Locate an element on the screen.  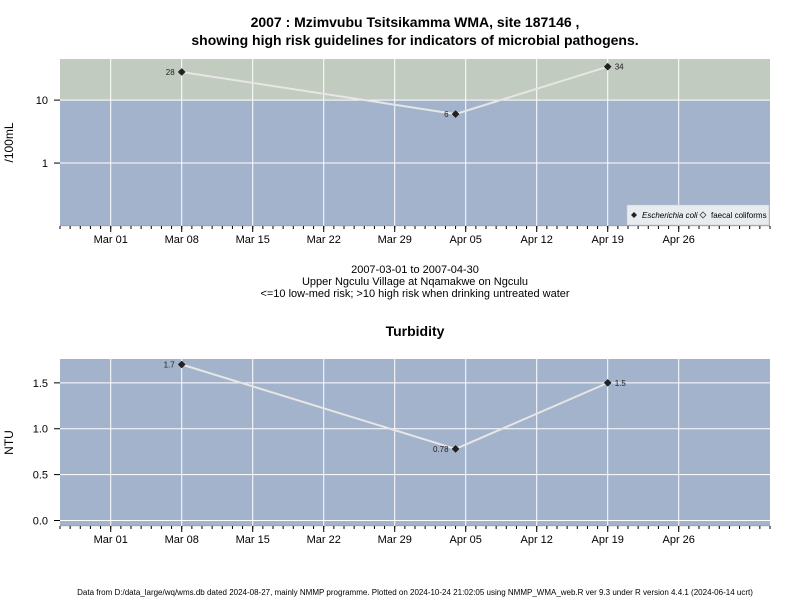
y-axis-label: /100mL is located at coordinates (9, 142).